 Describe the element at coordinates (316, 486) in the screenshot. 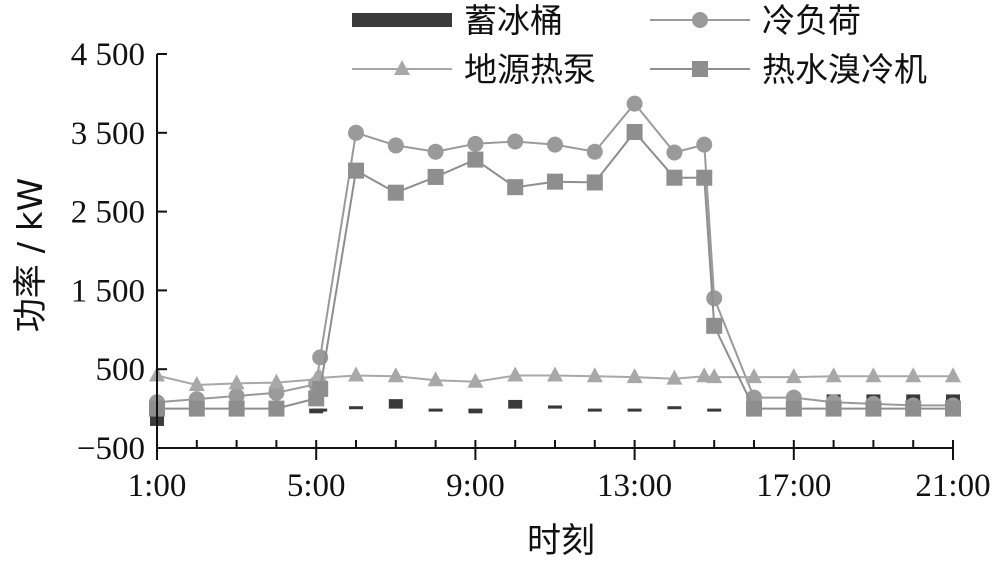

I see `x-tick-label: 5:00` at that location.